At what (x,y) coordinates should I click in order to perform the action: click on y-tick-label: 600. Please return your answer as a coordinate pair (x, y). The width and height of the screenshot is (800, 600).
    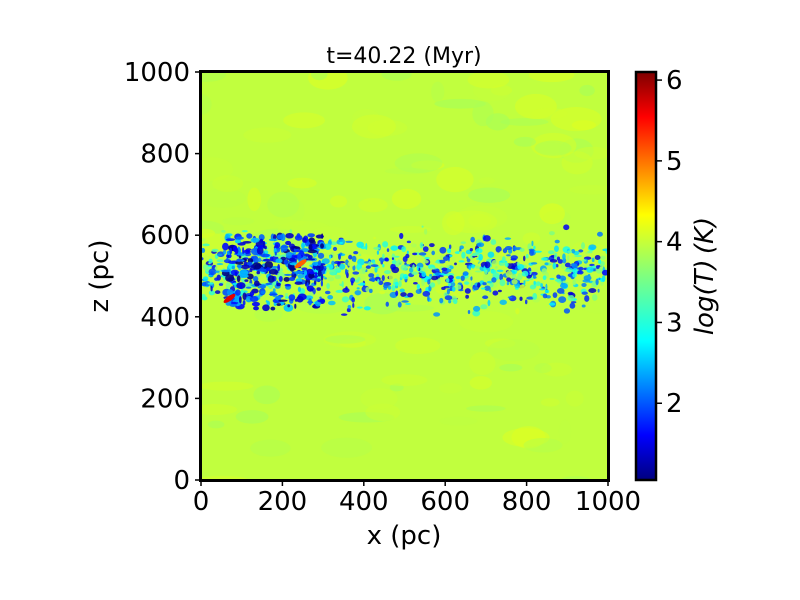
    Looking at the image, I should click on (165, 236).